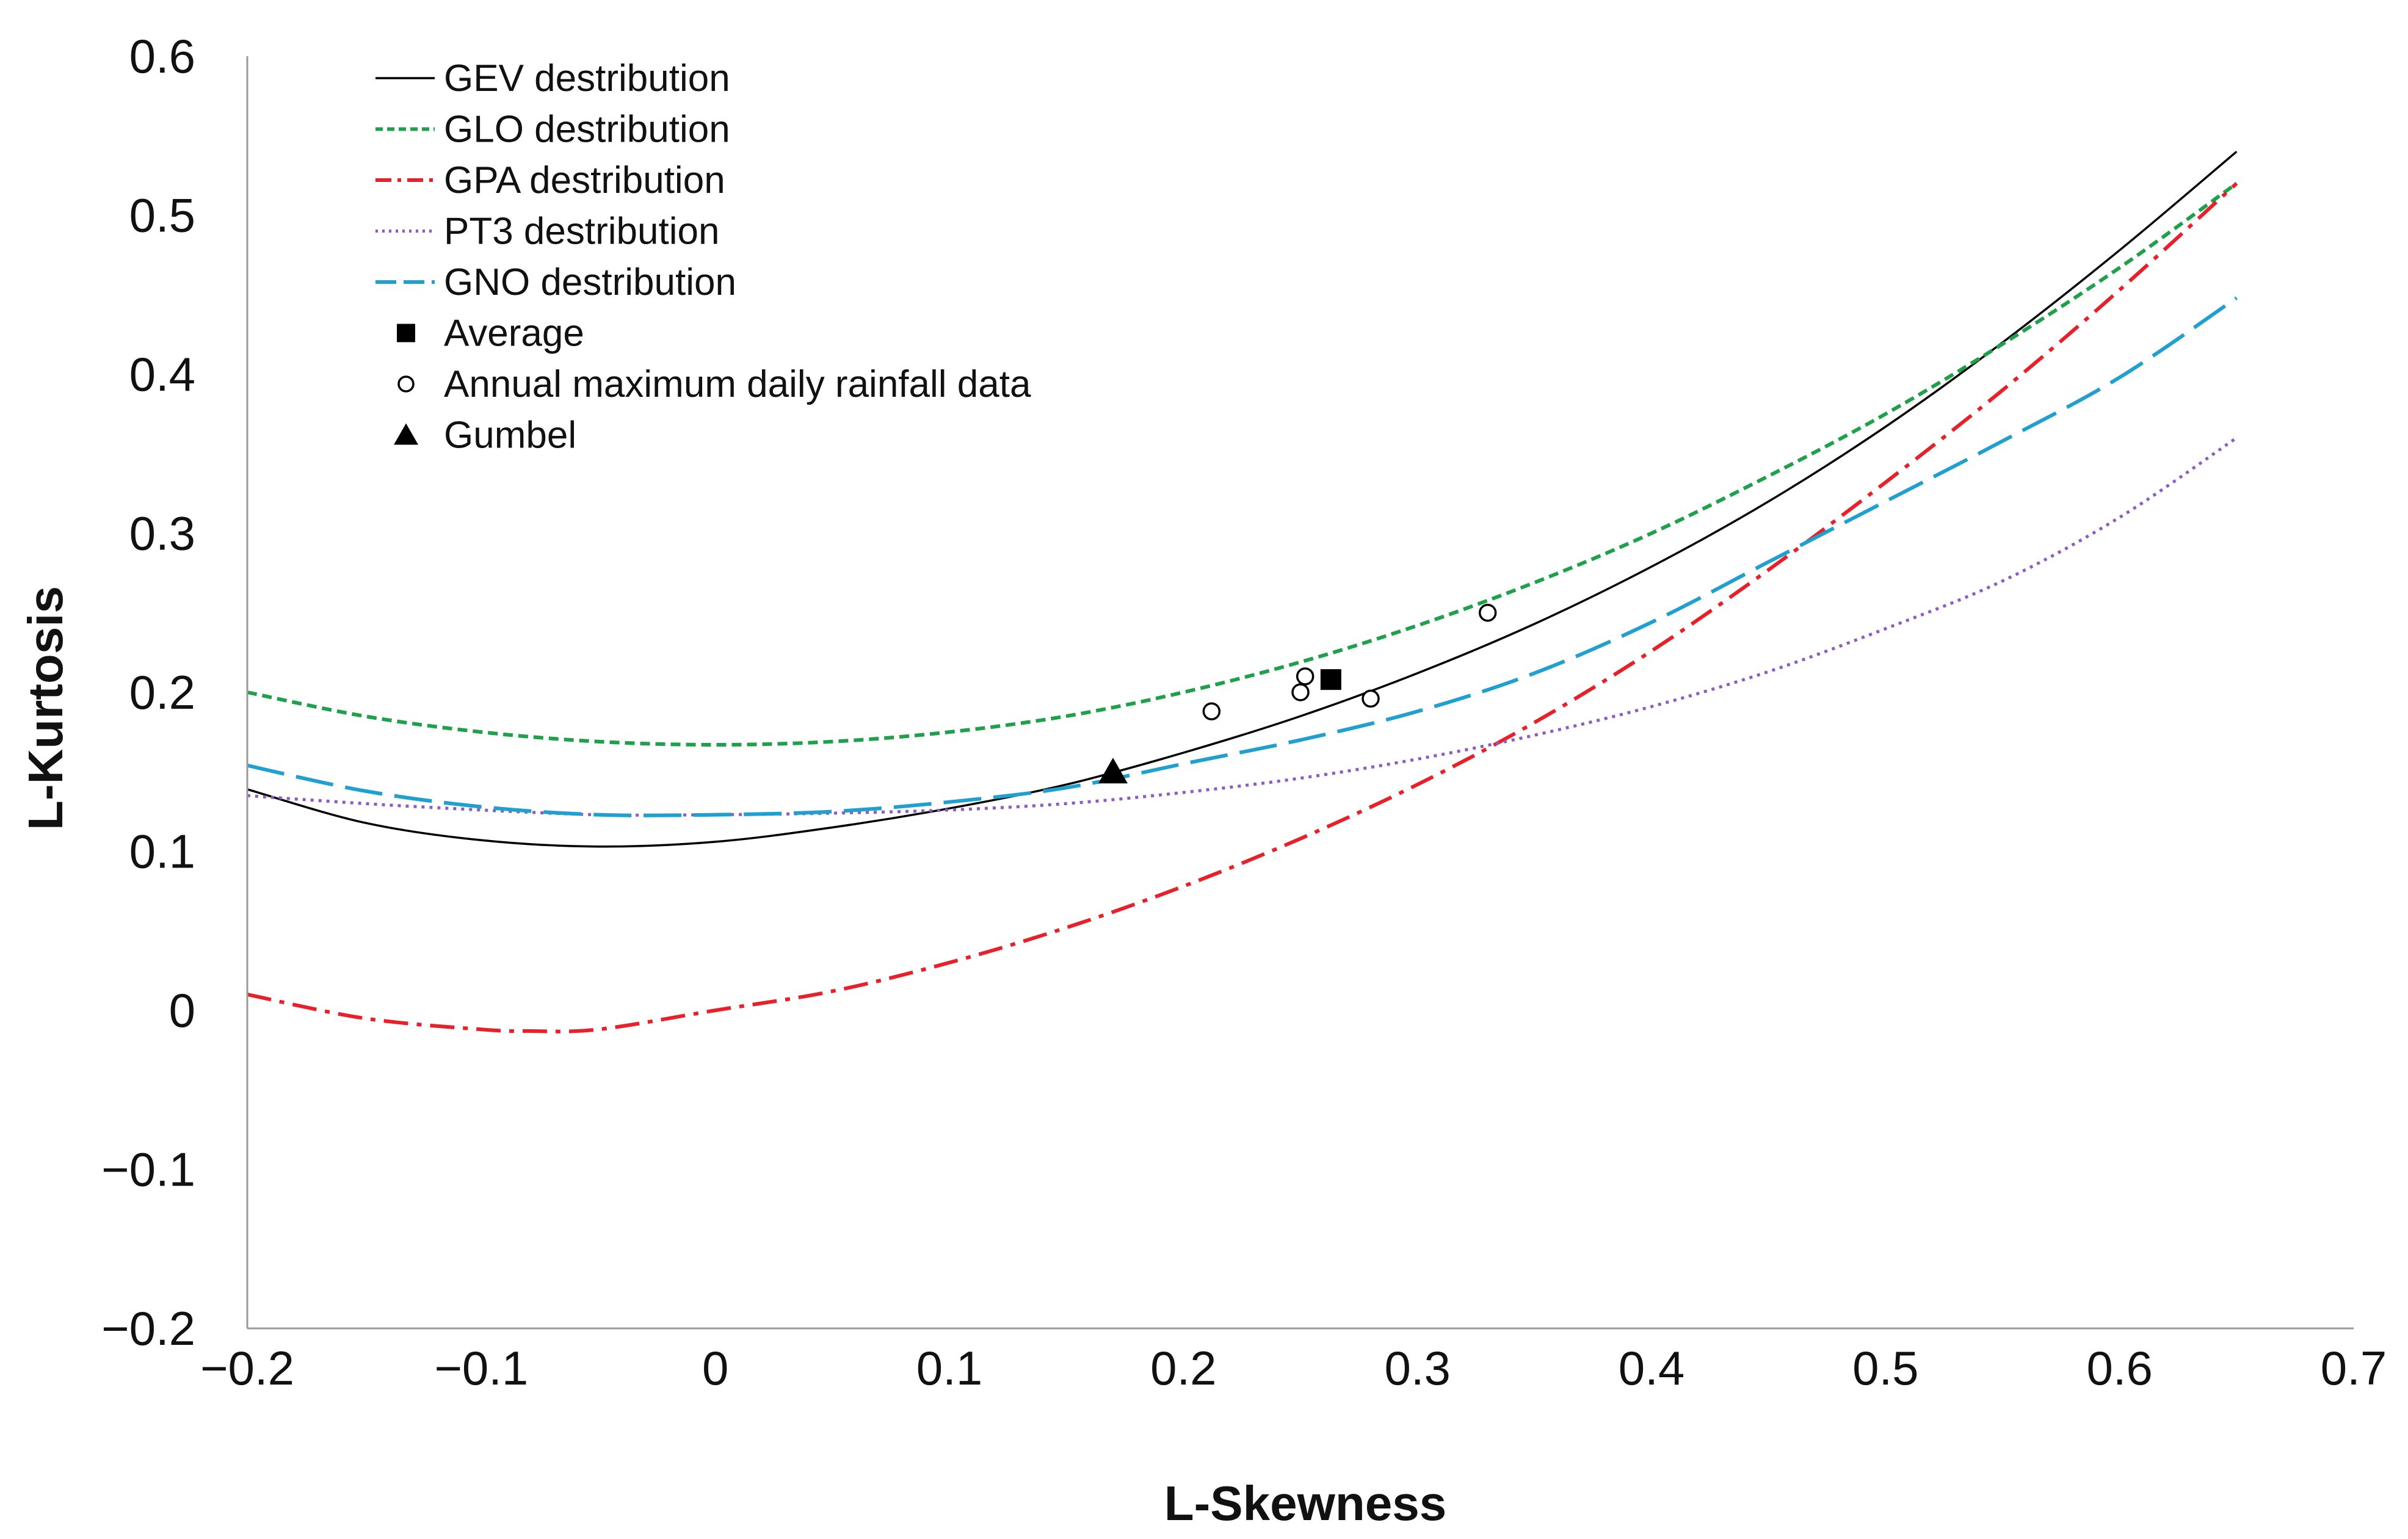  I want to click on y-tick-label: 0.3, so click(162, 534).